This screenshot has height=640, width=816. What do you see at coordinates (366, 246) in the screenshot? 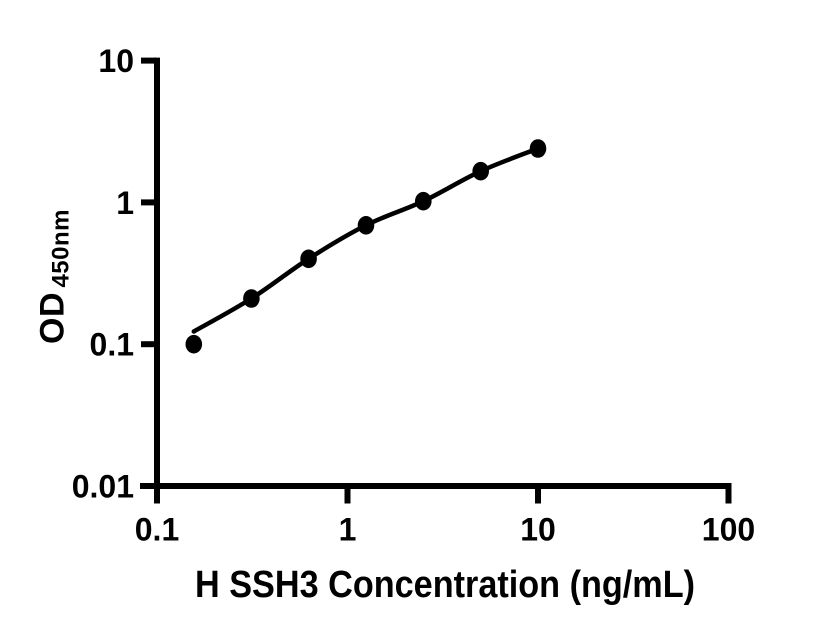
I see `data-points` at bounding box center [366, 246].